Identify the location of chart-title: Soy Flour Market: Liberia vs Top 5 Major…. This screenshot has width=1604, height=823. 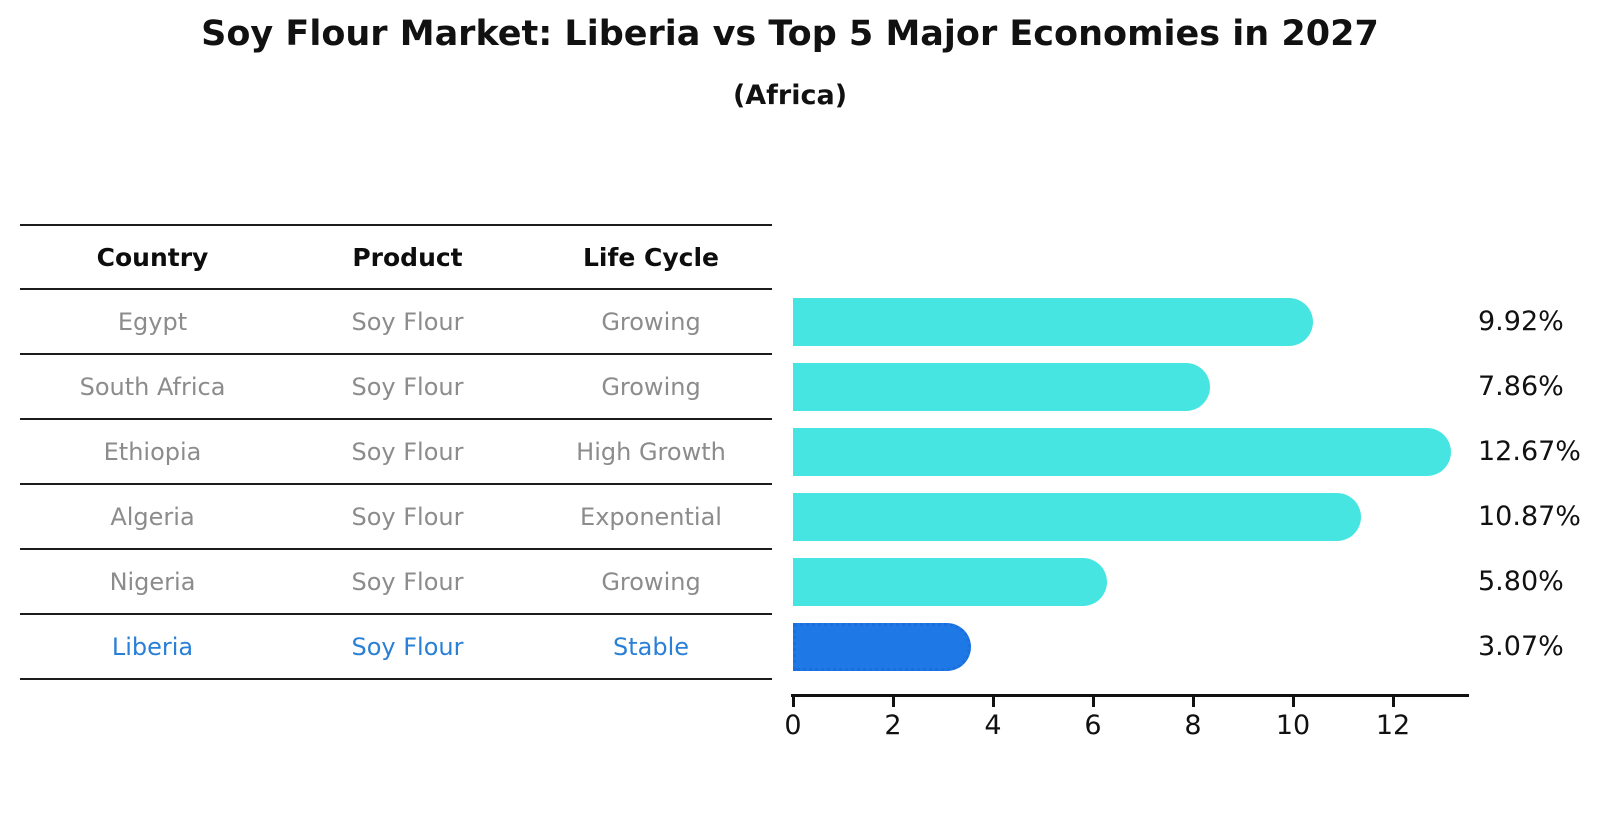
(790, 34).